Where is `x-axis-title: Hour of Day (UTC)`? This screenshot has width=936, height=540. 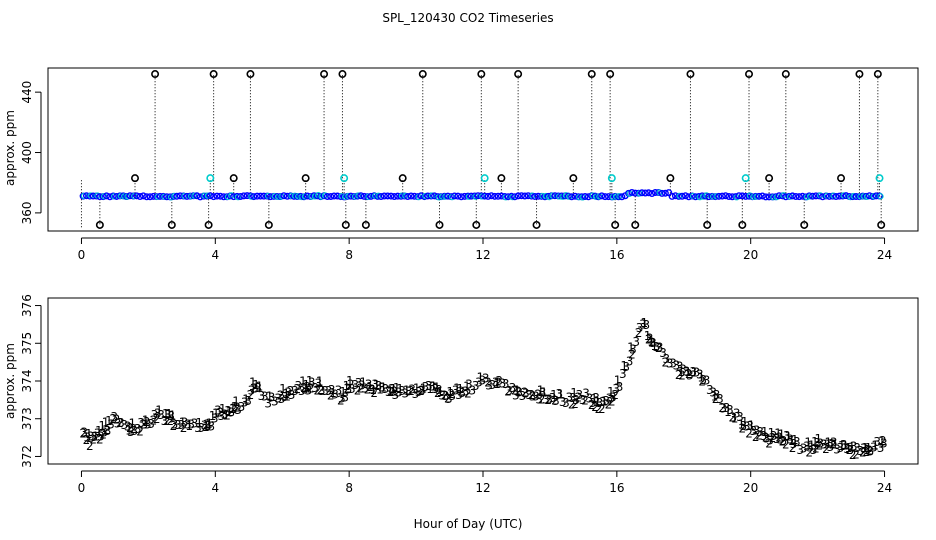 x-axis-title: Hour of Day (UTC) is located at coordinates (468, 524).